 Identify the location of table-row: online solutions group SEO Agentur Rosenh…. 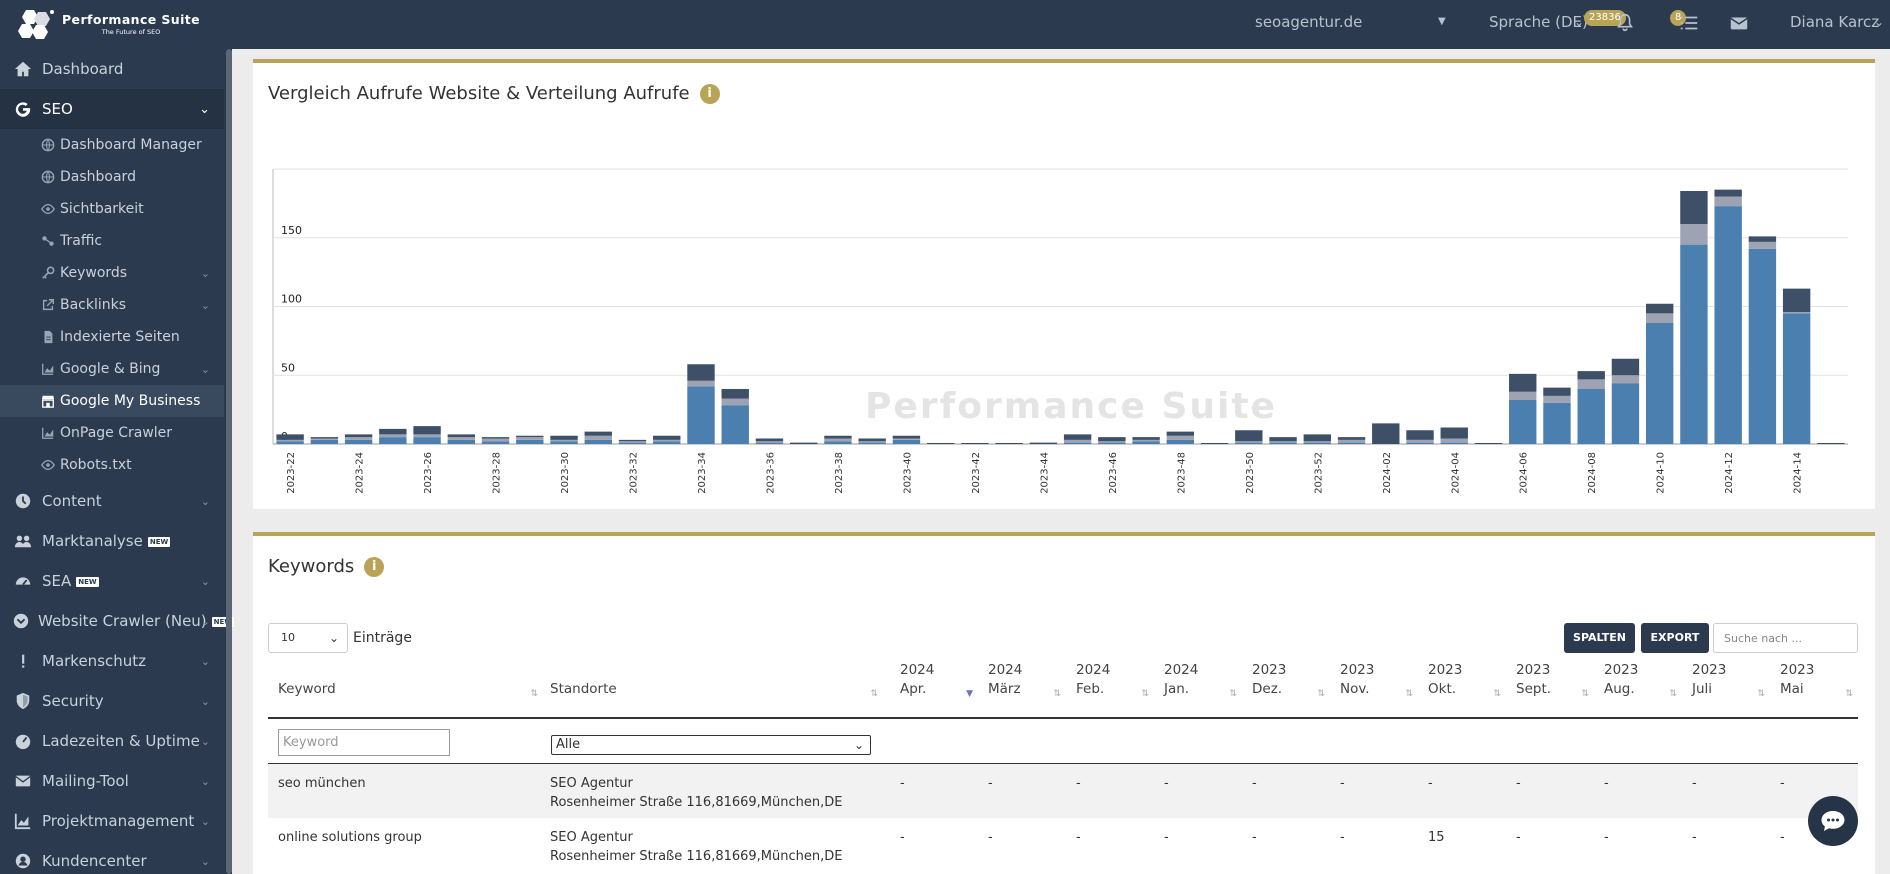
(1063, 845).